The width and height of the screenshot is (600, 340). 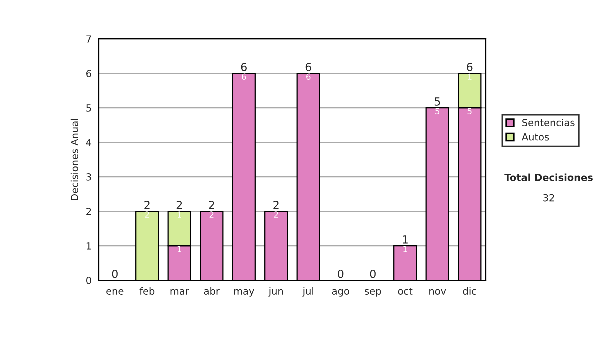 What do you see at coordinates (549, 198) in the screenshot?
I see `text: 32` at bounding box center [549, 198].